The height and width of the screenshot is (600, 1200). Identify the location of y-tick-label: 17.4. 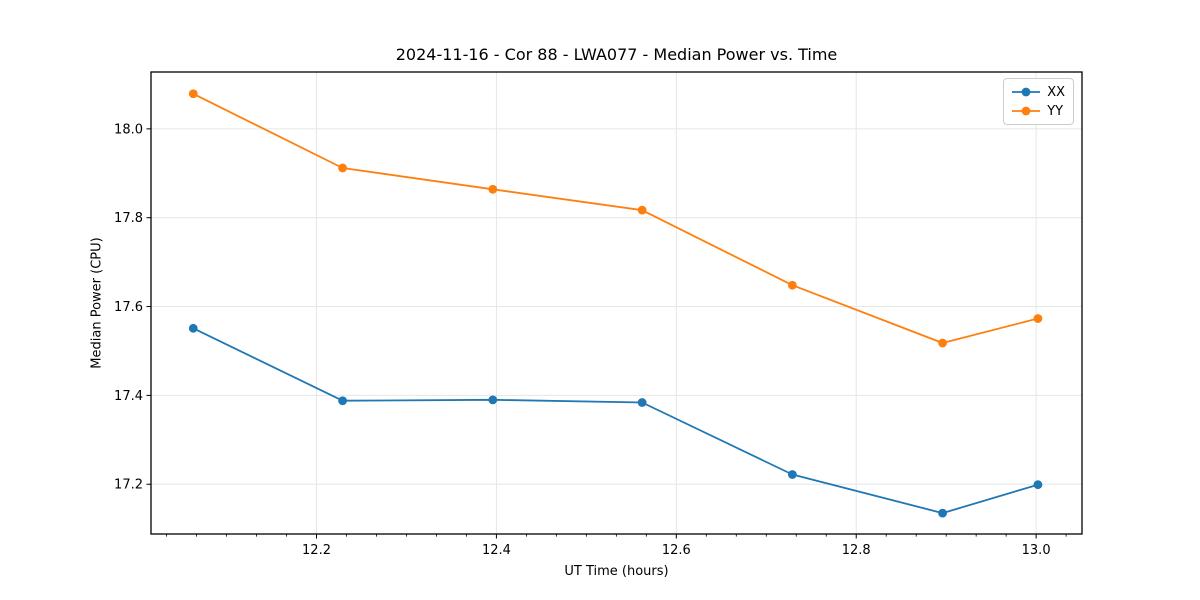
(128, 396).